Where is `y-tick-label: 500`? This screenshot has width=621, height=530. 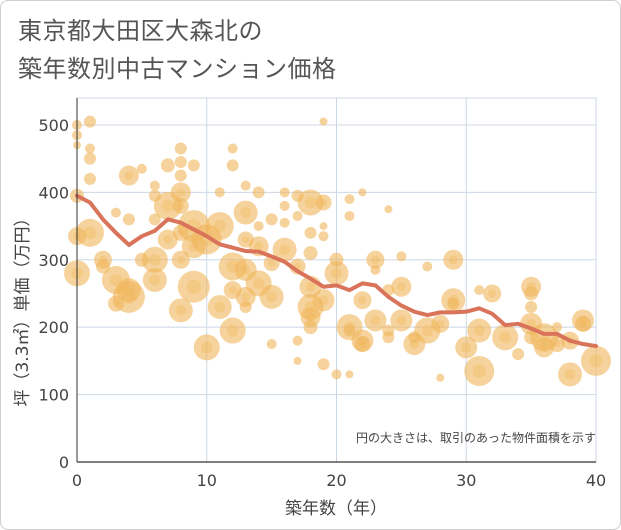
y-tick-label: 500 is located at coordinates (53, 125).